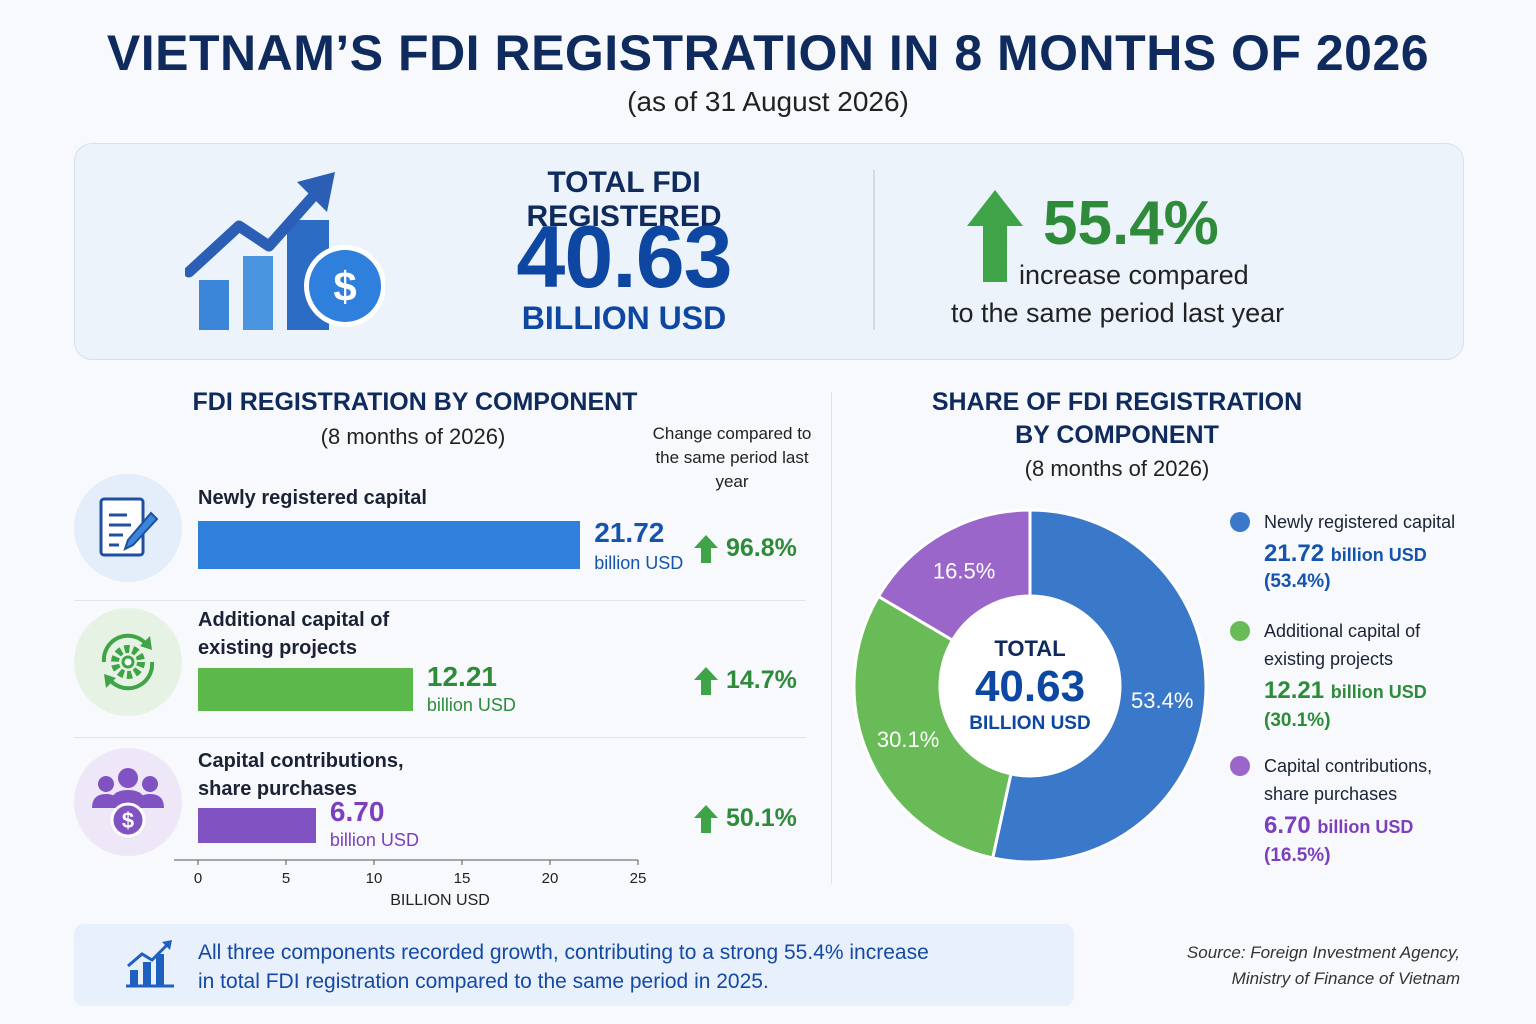 This screenshot has height=1024, width=1536. I want to click on page-subtitle: (as of 31 August 2026), so click(768, 101).